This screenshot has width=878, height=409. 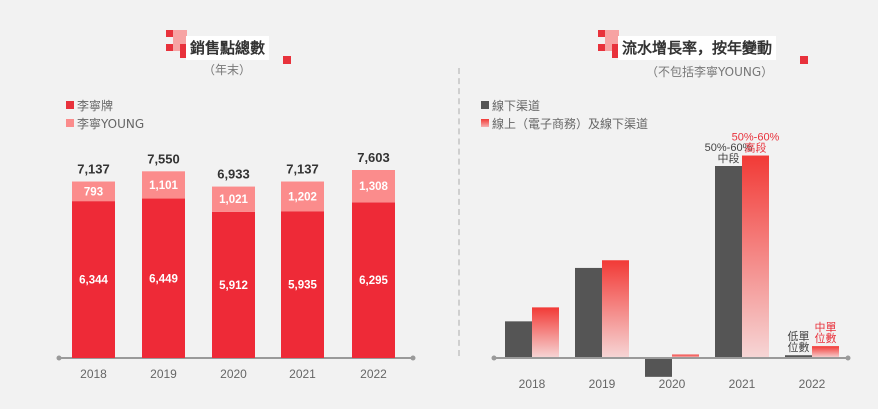 I want to click on data-label: 793, so click(x=93, y=192).